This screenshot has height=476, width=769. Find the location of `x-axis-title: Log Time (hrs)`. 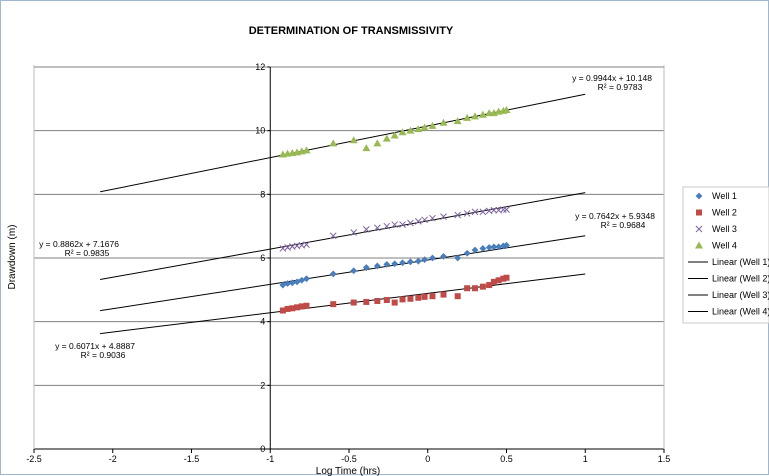

x-axis-title: Log Time (hrs) is located at coordinates (348, 471).